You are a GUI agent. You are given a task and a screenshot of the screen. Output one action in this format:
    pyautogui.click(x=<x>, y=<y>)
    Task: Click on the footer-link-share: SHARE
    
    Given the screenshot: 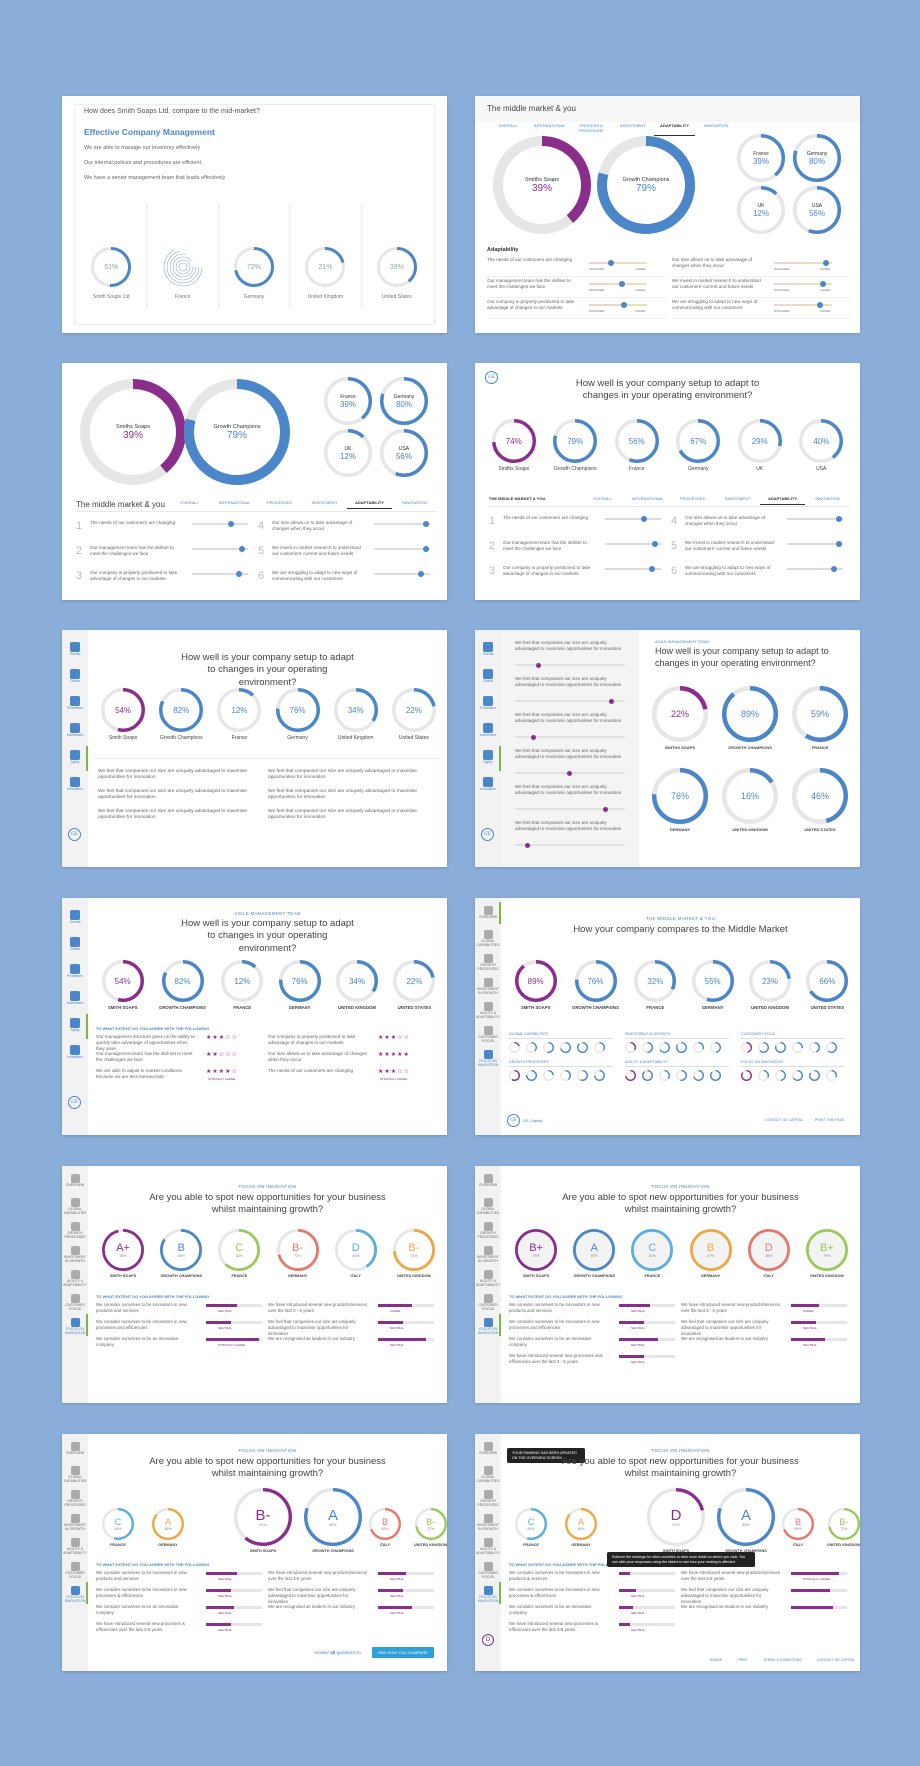 What is the action you would take?
    pyautogui.click(x=716, y=1660)
    